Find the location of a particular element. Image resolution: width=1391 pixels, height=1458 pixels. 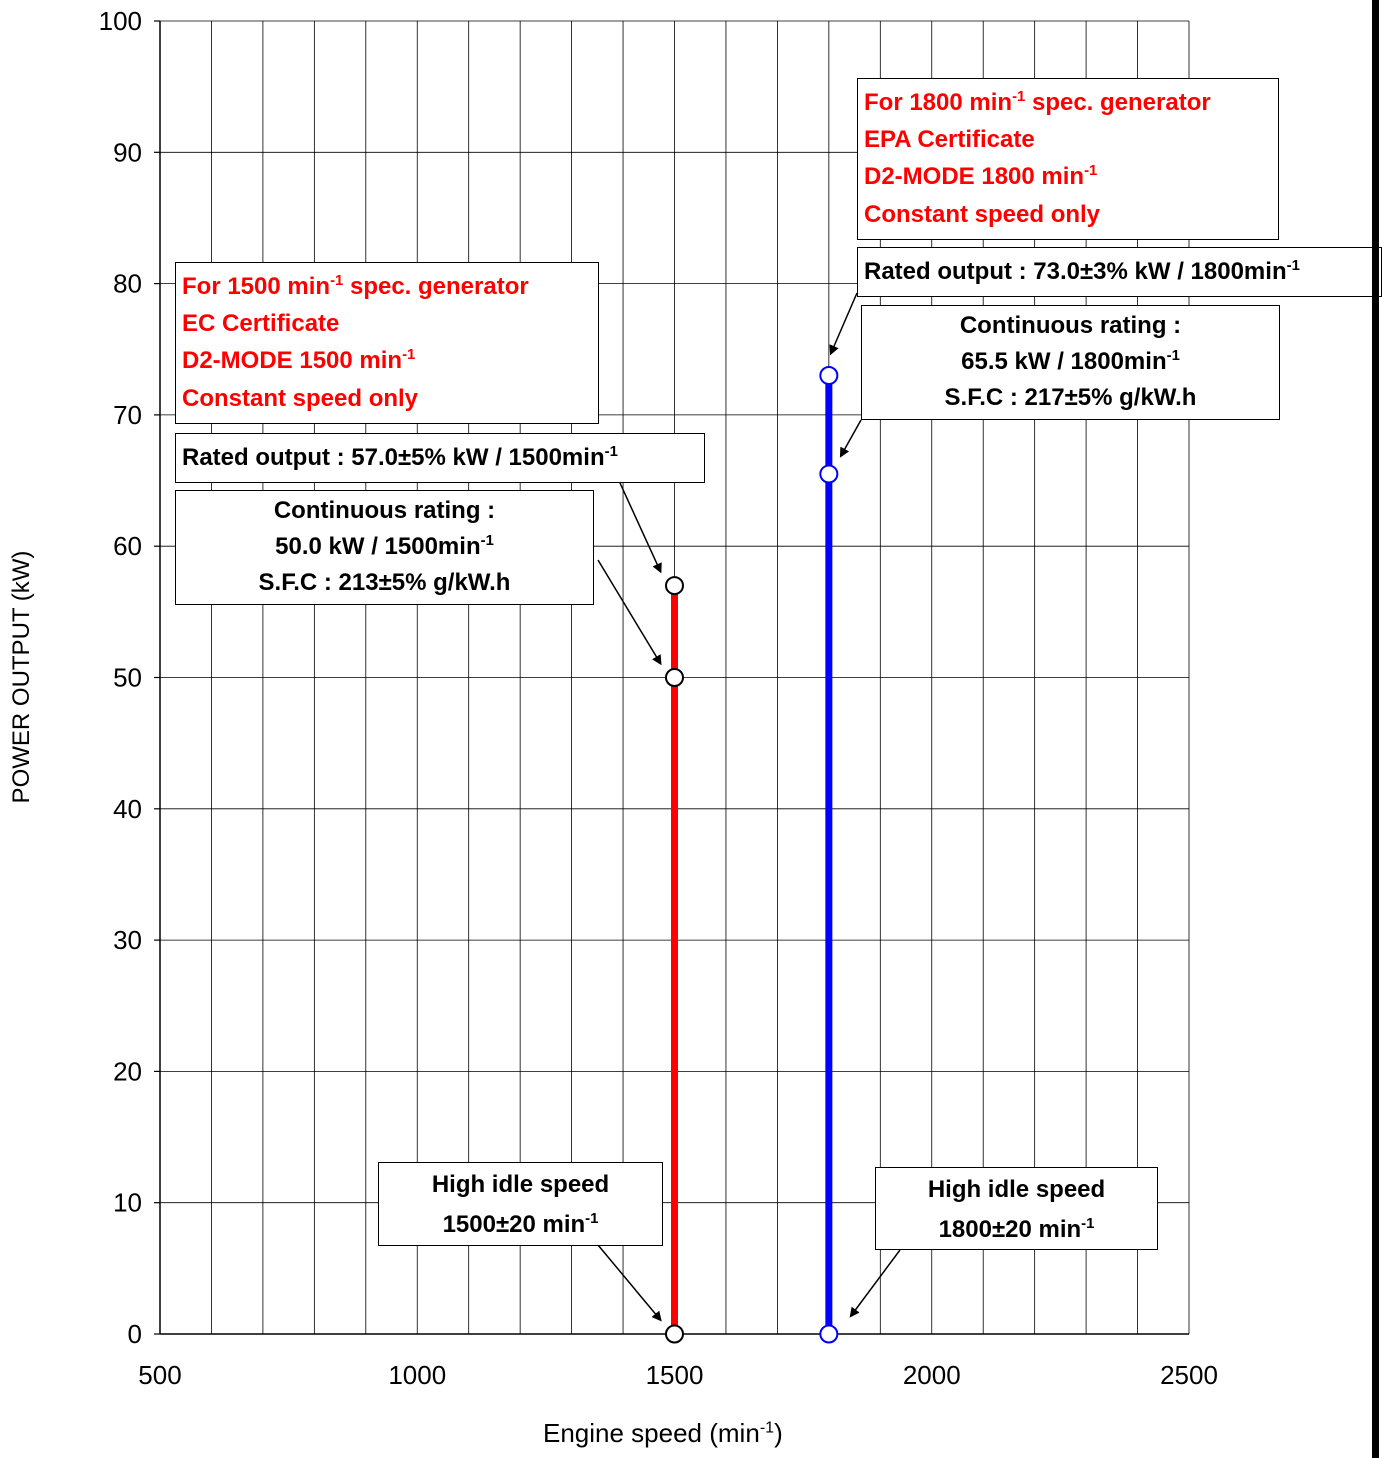

spec-1800-line4: Constant speed only is located at coordinates (982, 214).